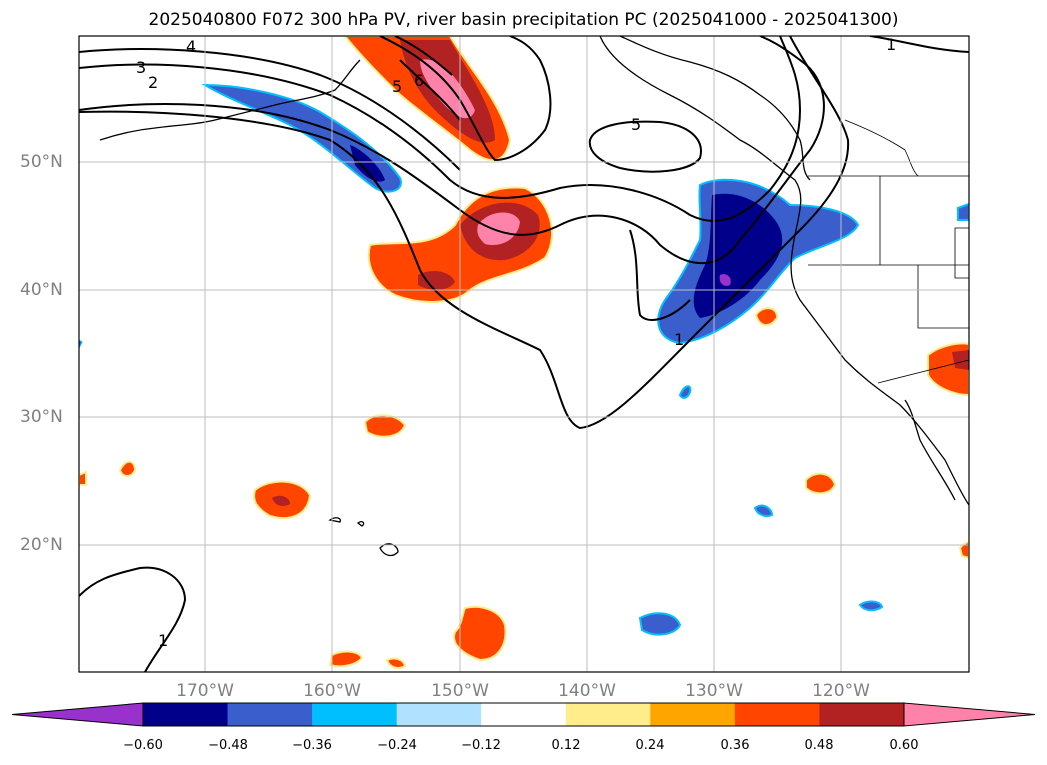 This screenshot has height=765, width=1047. I want to click on lat-label: 30°N, so click(41, 417).